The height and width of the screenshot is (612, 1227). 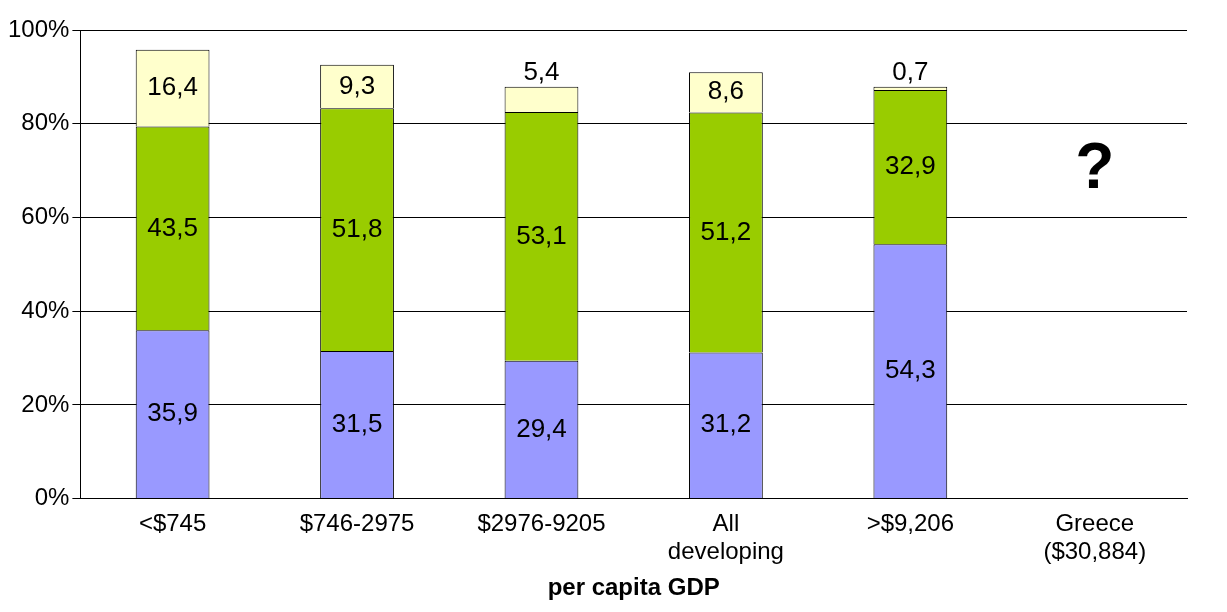 I want to click on data-label: 16,4, so click(x=172, y=86).